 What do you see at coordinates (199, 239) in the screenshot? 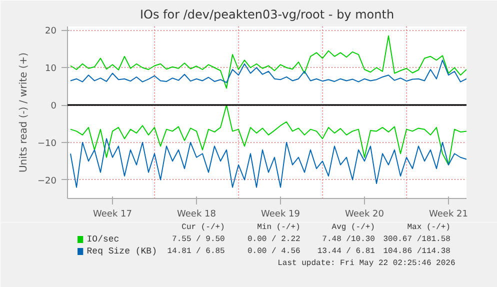
I see `text: 7.55 / 9.50` at bounding box center [199, 239].